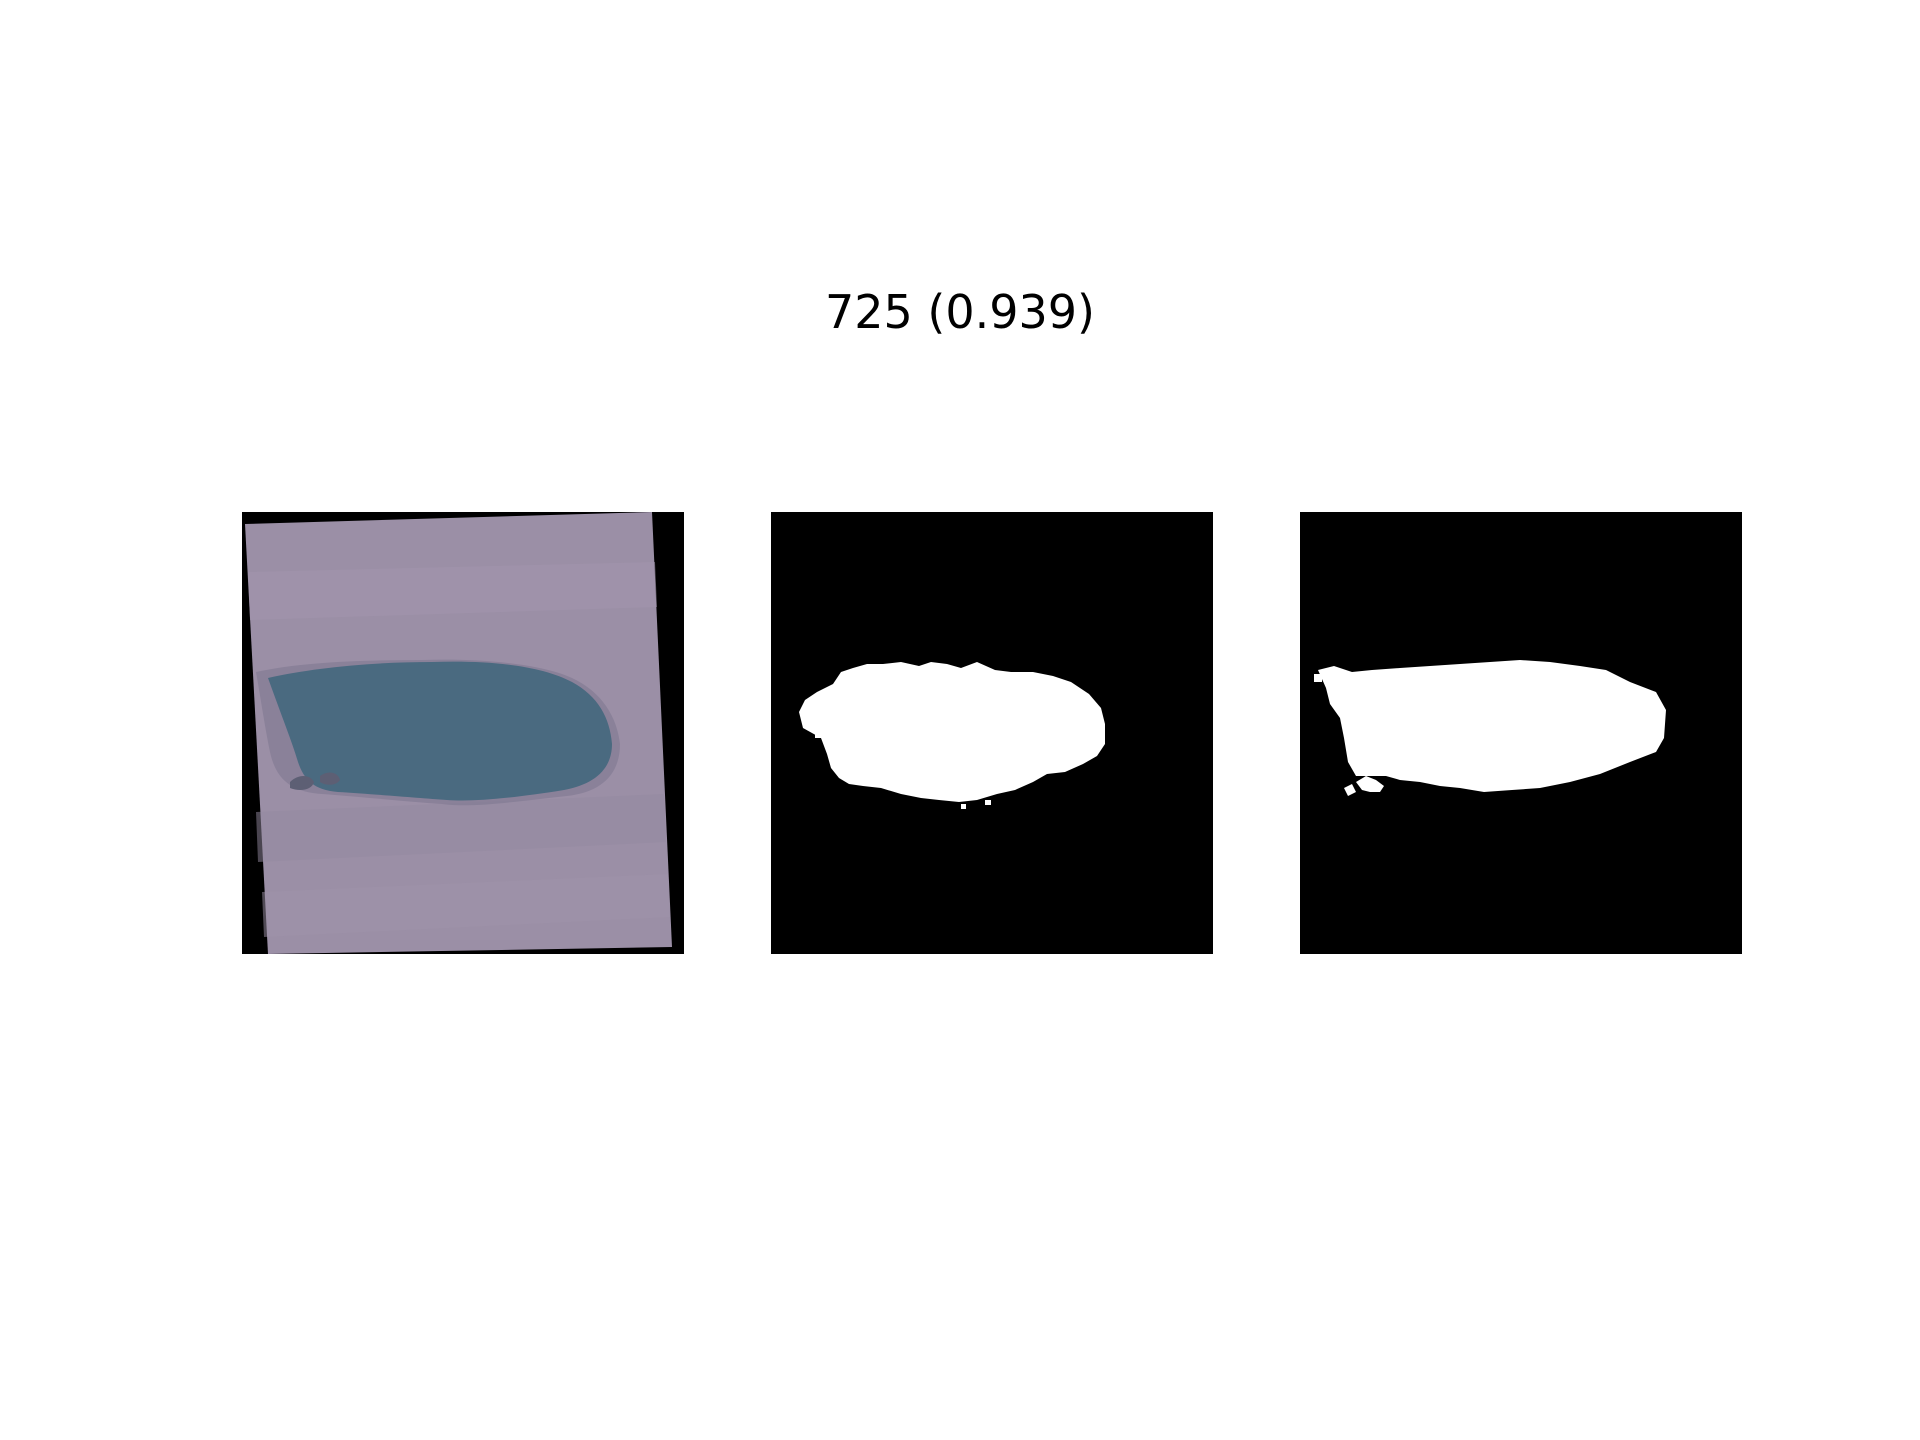  I want to click on mask-panel-a, so click(992, 733).